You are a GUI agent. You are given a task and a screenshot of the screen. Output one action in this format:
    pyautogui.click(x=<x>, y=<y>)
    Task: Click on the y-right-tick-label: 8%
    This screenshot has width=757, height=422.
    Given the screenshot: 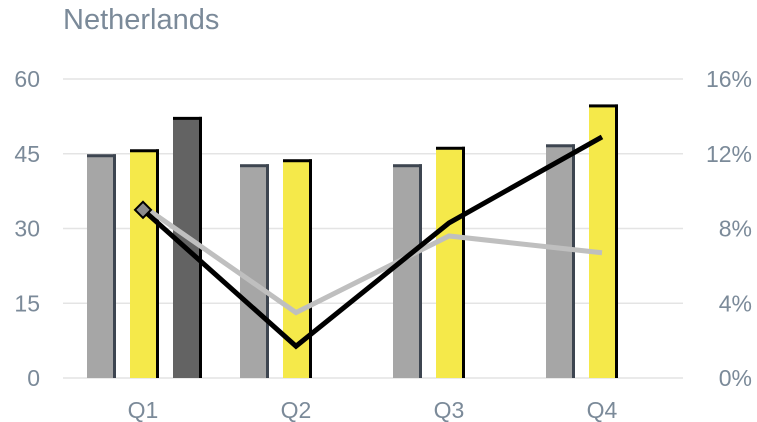 What is the action you would take?
    pyautogui.click(x=735, y=229)
    